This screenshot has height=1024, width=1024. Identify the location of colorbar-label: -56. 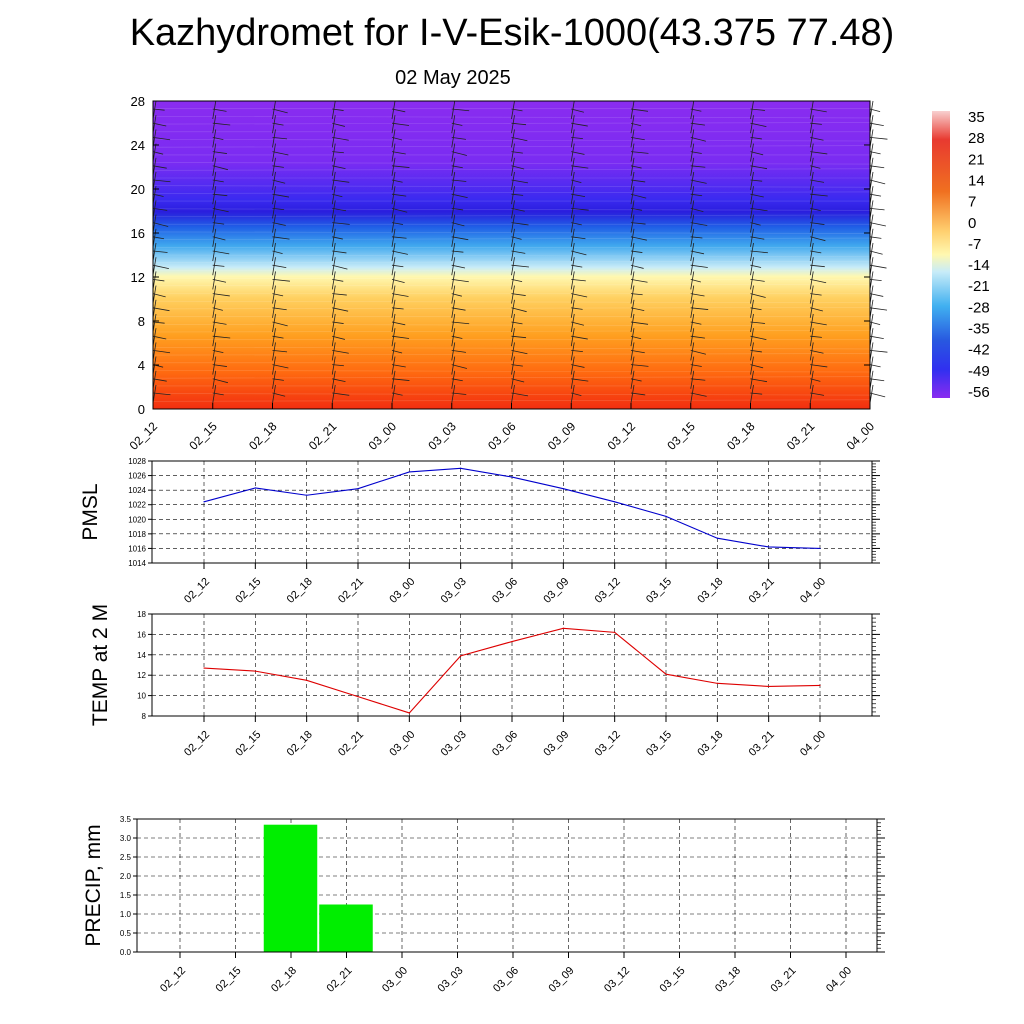
(979, 392).